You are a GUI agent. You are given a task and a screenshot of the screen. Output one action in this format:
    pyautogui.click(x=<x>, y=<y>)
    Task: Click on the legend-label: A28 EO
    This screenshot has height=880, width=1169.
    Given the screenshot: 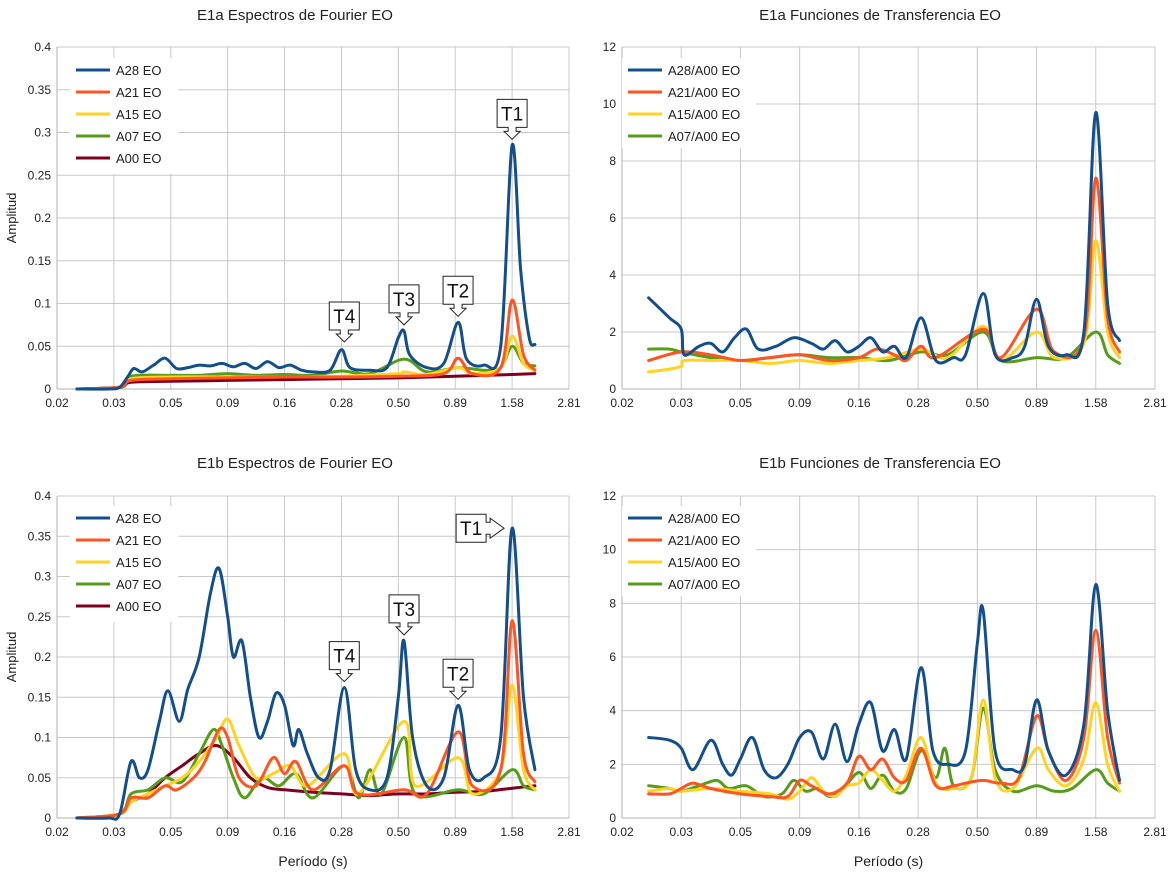 What is the action you would take?
    pyautogui.click(x=139, y=70)
    